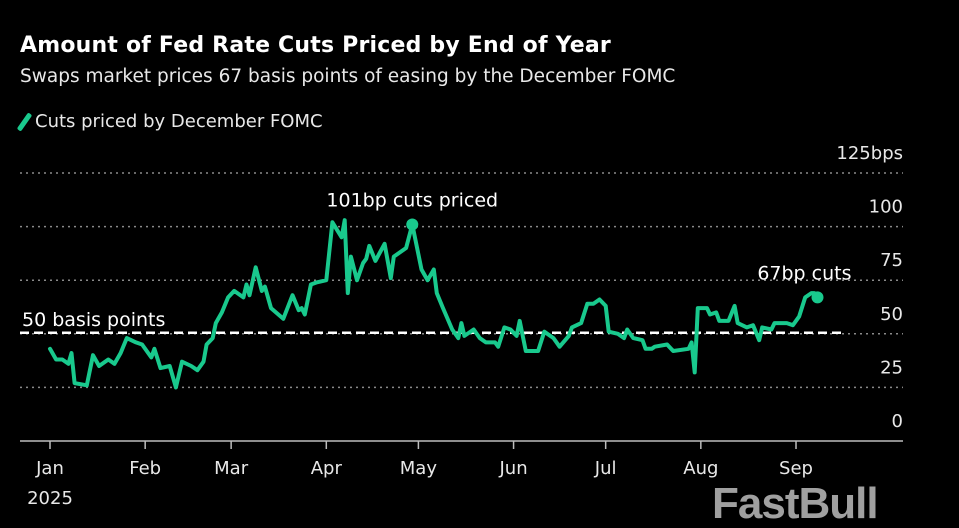  What do you see at coordinates (796, 468) in the screenshot?
I see `x-tick-label: Sep` at bounding box center [796, 468].